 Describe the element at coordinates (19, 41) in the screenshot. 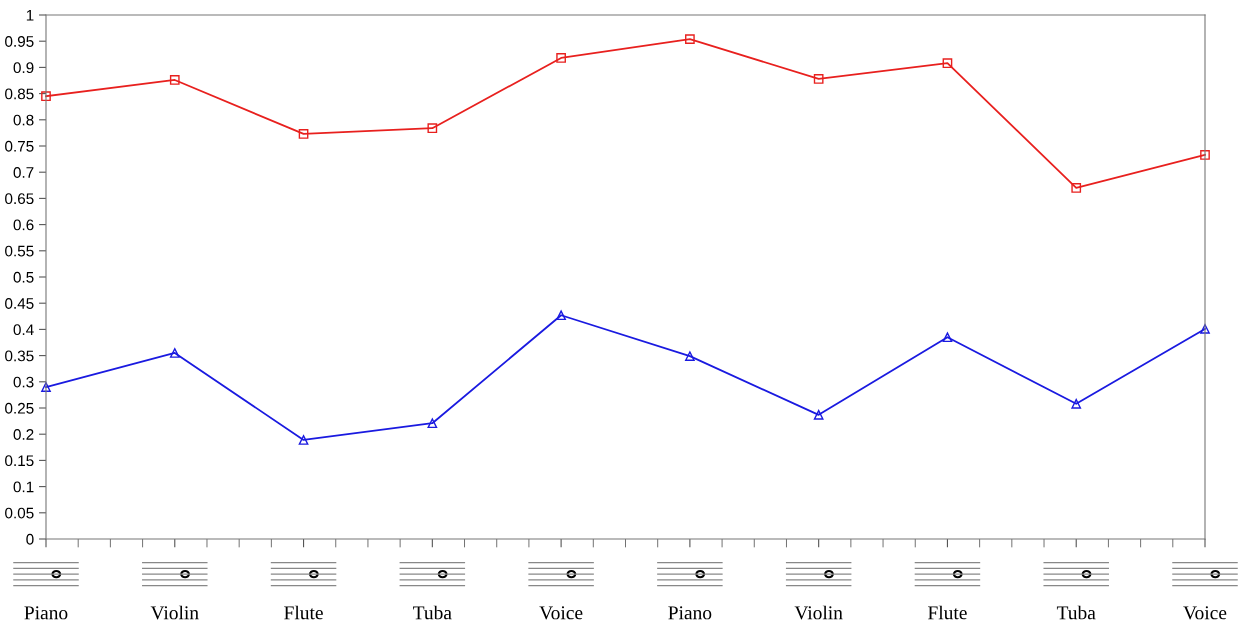

I see `y-tick-label: 0.95` at that location.